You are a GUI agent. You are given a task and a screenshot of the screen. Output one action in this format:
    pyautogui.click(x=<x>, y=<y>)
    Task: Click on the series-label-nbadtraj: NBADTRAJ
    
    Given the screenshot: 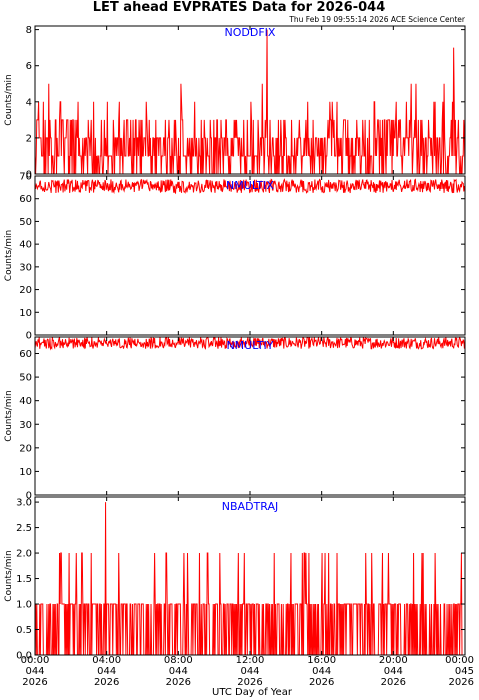 What is the action you would take?
    pyautogui.click(x=250, y=506)
    